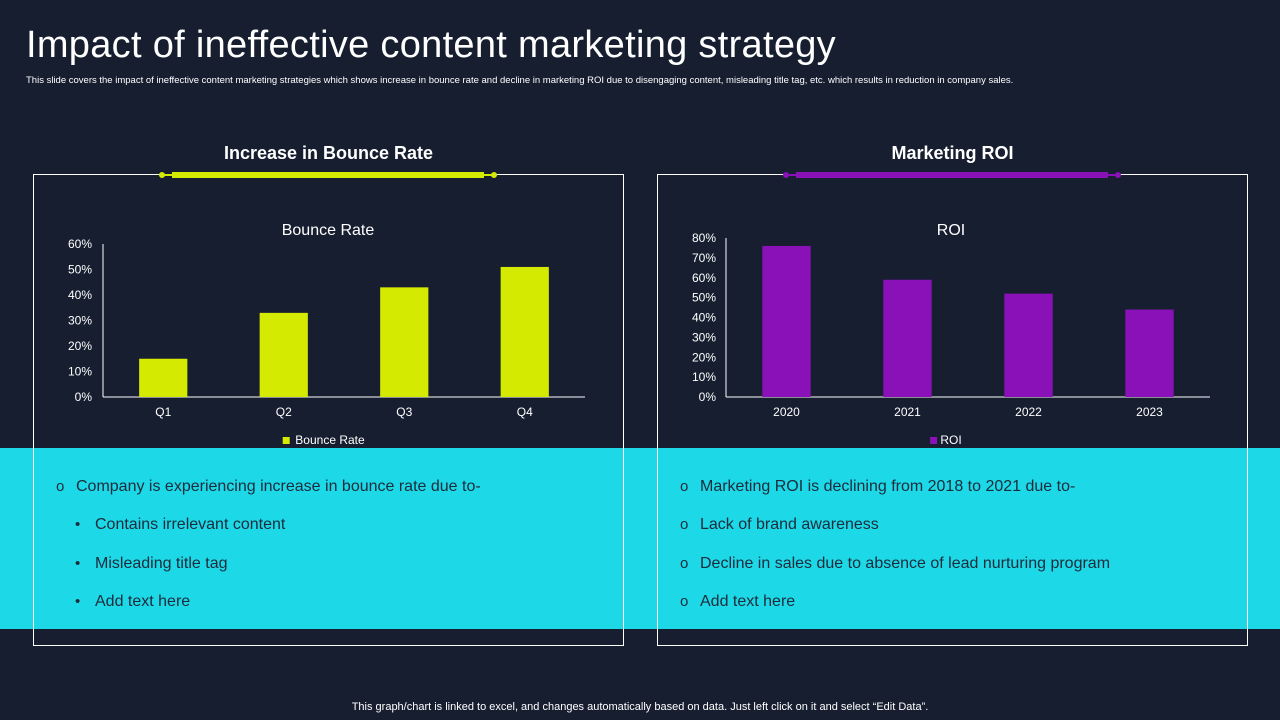 The height and width of the screenshot is (720, 1280). I want to click on roi-bar-2023, so click(1149, 353).